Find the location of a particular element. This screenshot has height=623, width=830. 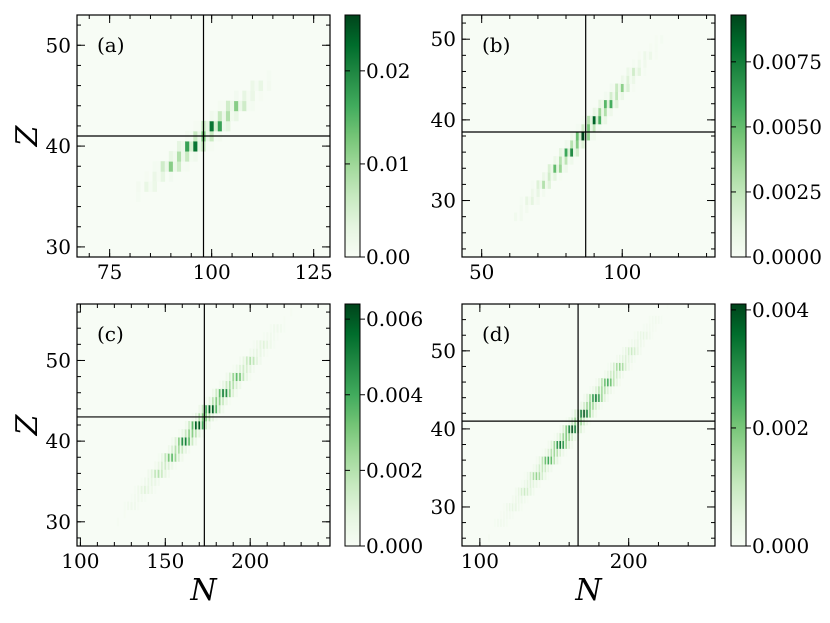

colorbar-tick-label: 0.002 is located at coordinates (780, 428).